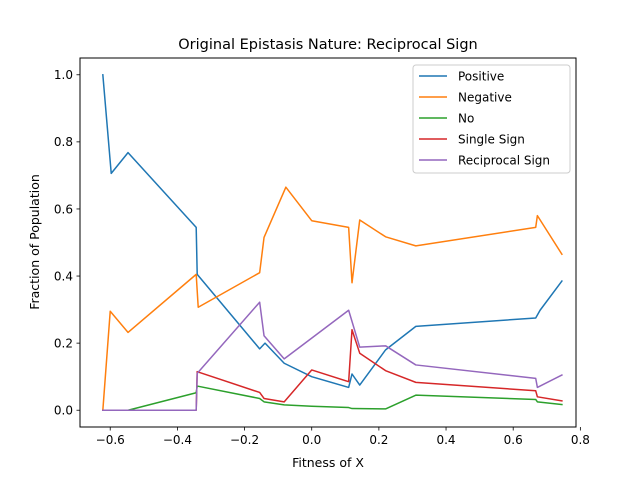 The width and height of the screenshot is (640, 484). I want to click on x-tick-label: 0.2, so click(378, 440).